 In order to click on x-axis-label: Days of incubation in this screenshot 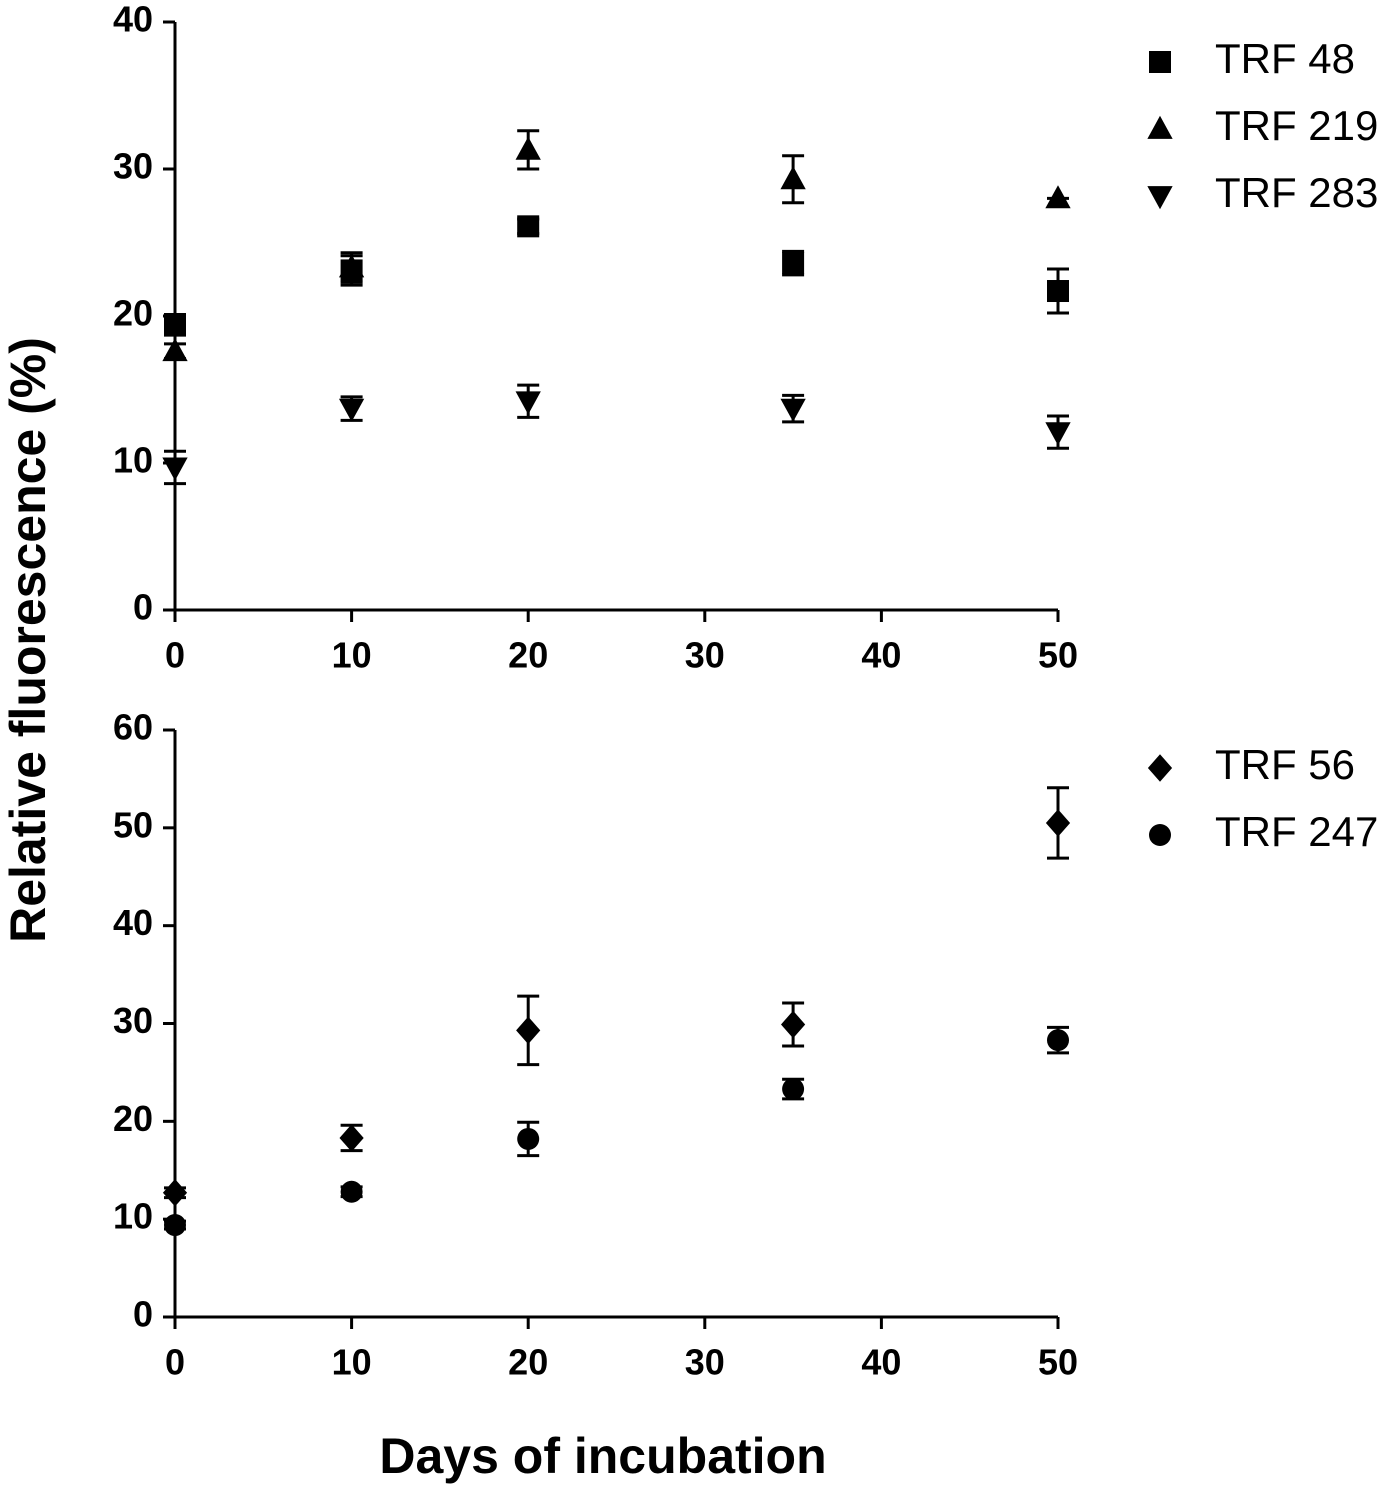, I will do `click(602, 1456)`.